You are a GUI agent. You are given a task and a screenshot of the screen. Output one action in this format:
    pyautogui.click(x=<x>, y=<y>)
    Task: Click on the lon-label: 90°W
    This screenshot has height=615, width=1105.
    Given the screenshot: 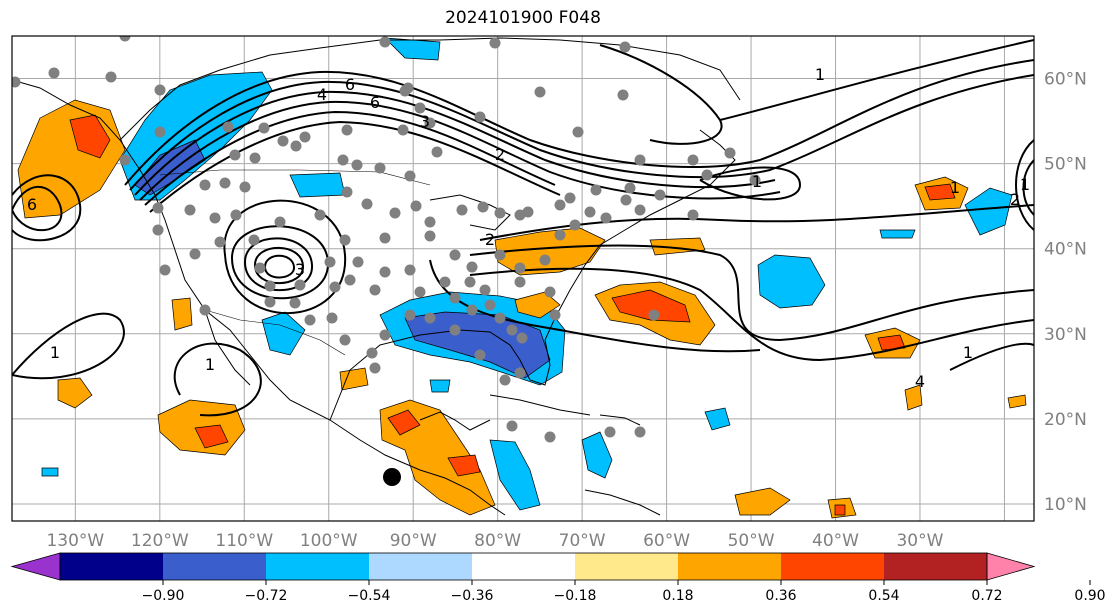 What is the action you would take?
    pyautogui.click(x=413, y=541)
    